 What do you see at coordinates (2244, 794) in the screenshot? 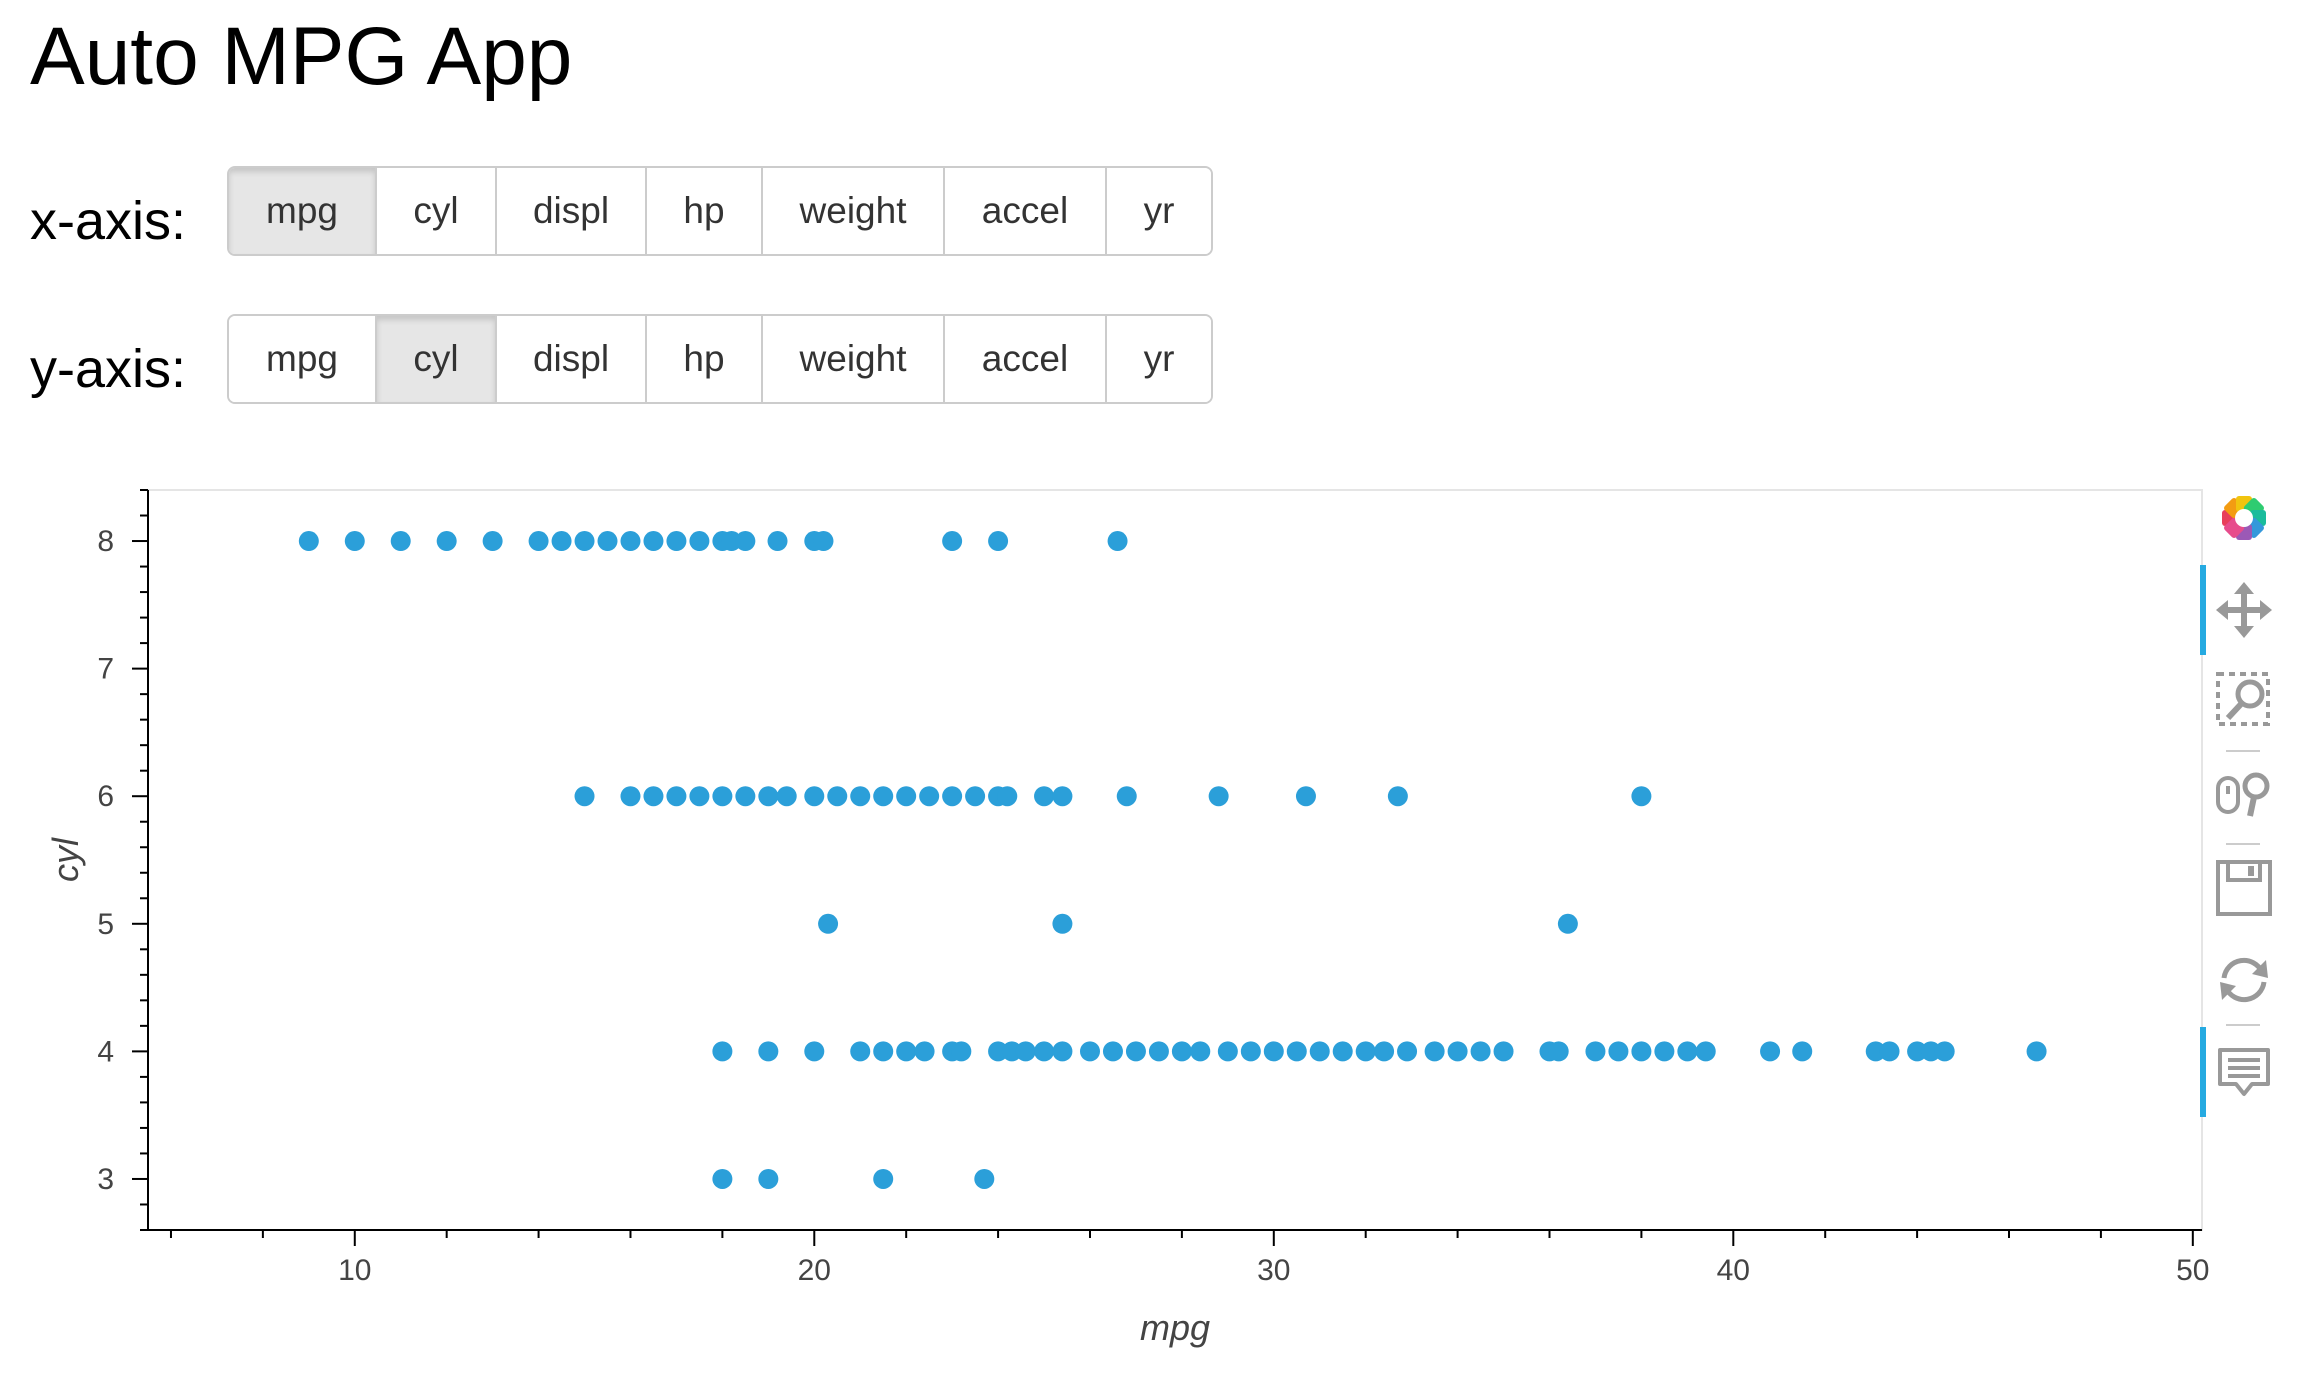
I see `wheel-zoom-icon` at bounding box center [2244, 794].